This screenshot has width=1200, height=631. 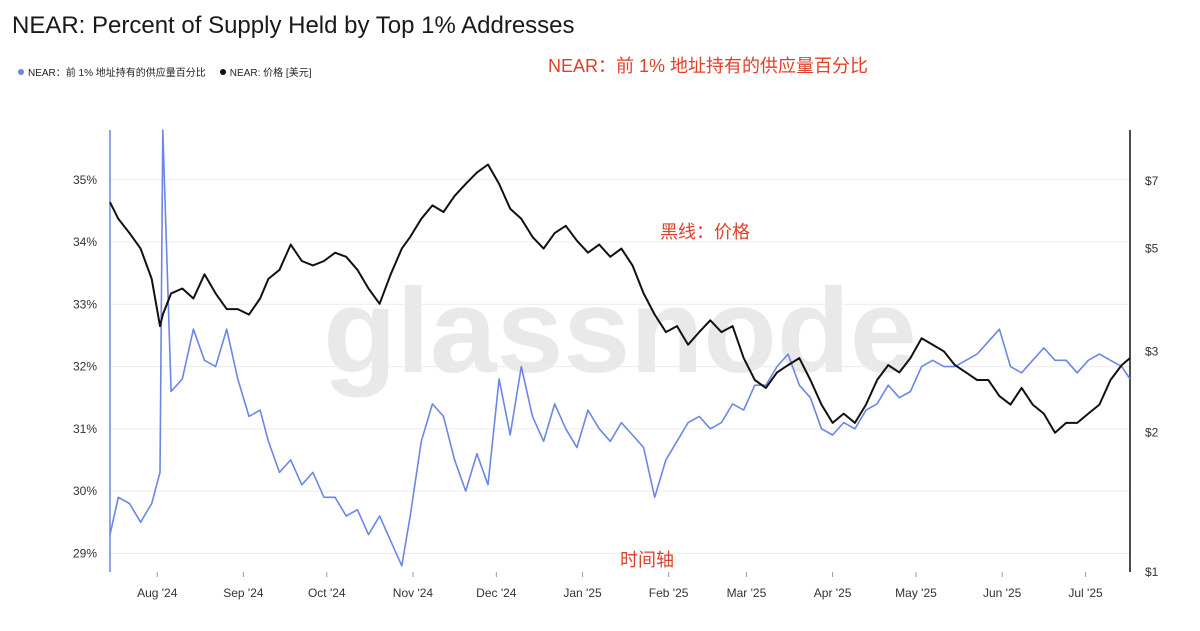 What do you see at coordinates (916, 593) in the screenshot?
I see `x-tick-label: May '25` at bounding box center [916, 593].